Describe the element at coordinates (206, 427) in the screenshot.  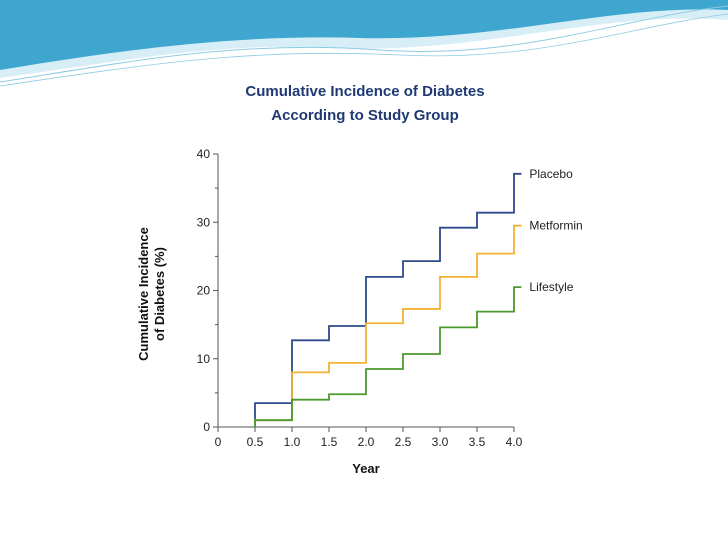
I see `y-tick-label: 0` at that location.